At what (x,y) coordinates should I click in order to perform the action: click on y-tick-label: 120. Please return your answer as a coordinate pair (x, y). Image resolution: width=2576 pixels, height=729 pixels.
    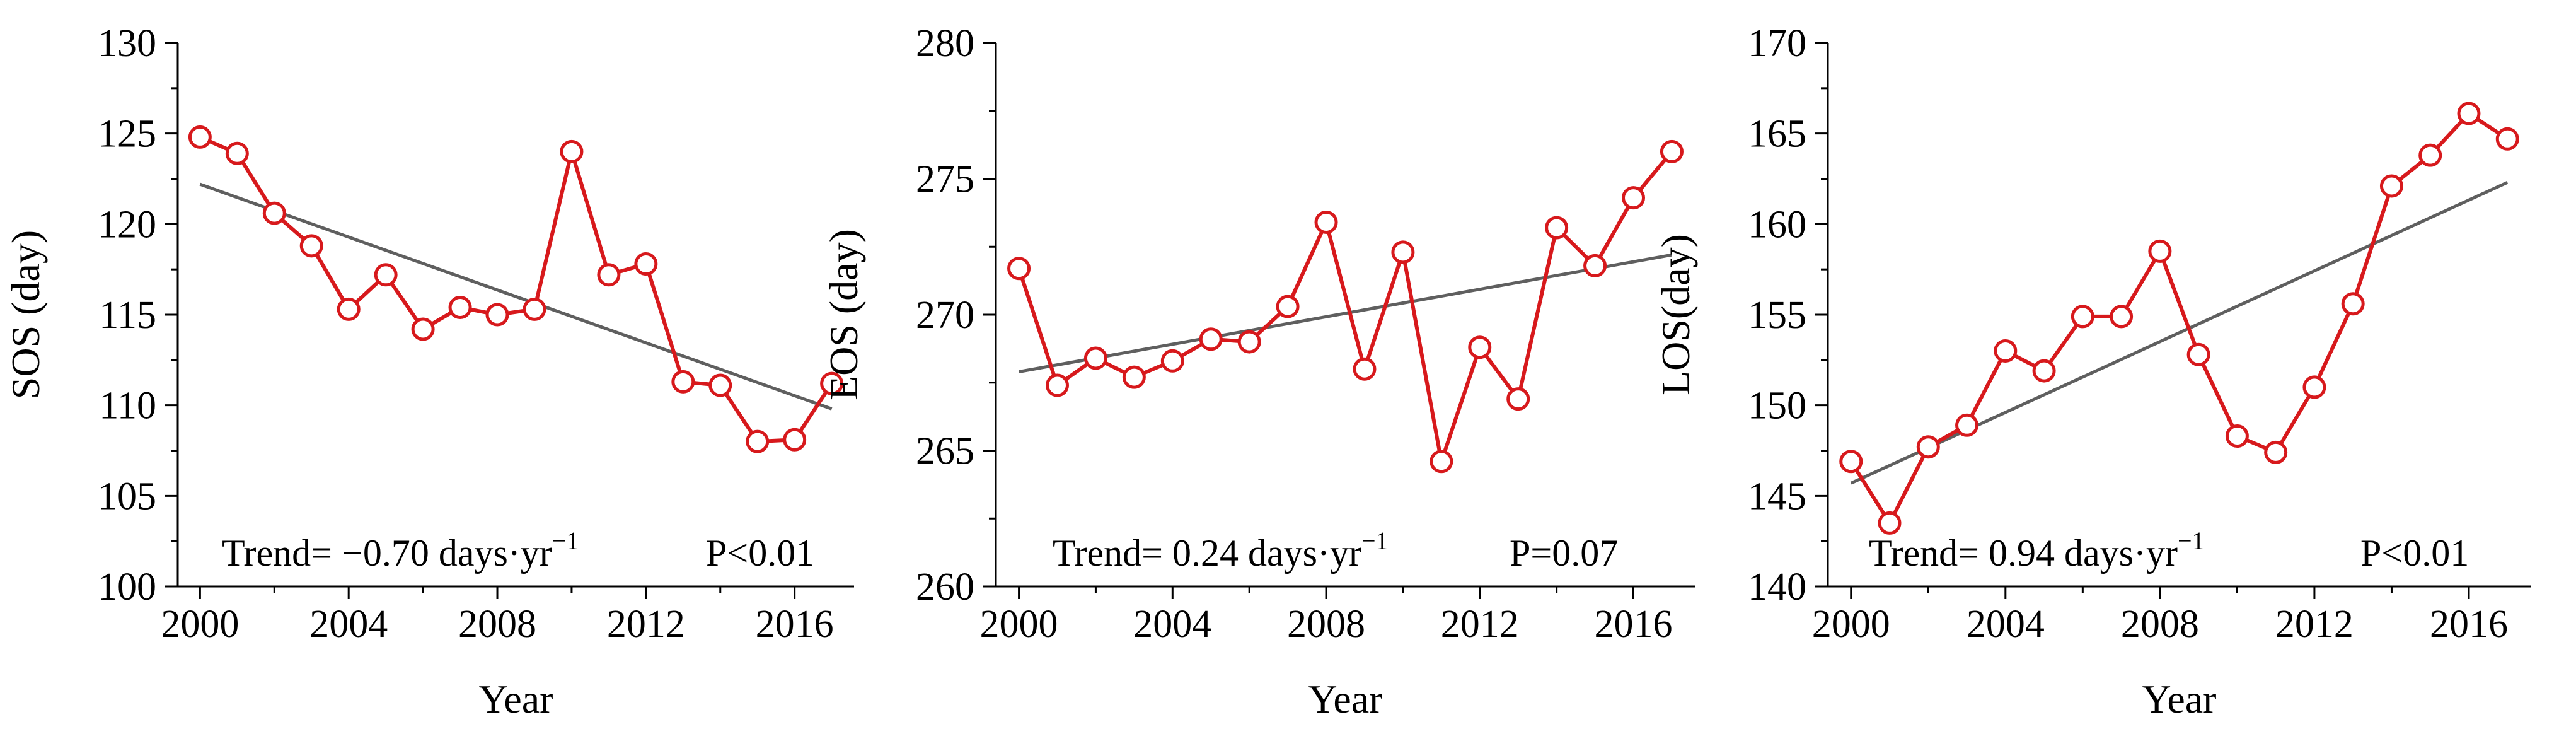
    Looking at the image, I should click on (127, 224).